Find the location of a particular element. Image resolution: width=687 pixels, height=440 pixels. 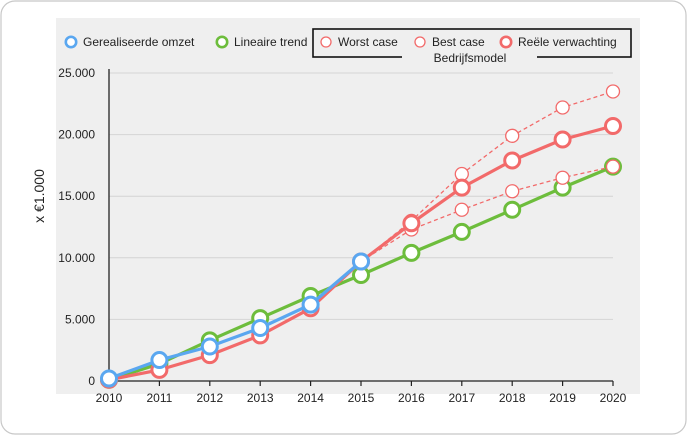

y-tick-label: 15.000 is located at coordinates (76, 196).